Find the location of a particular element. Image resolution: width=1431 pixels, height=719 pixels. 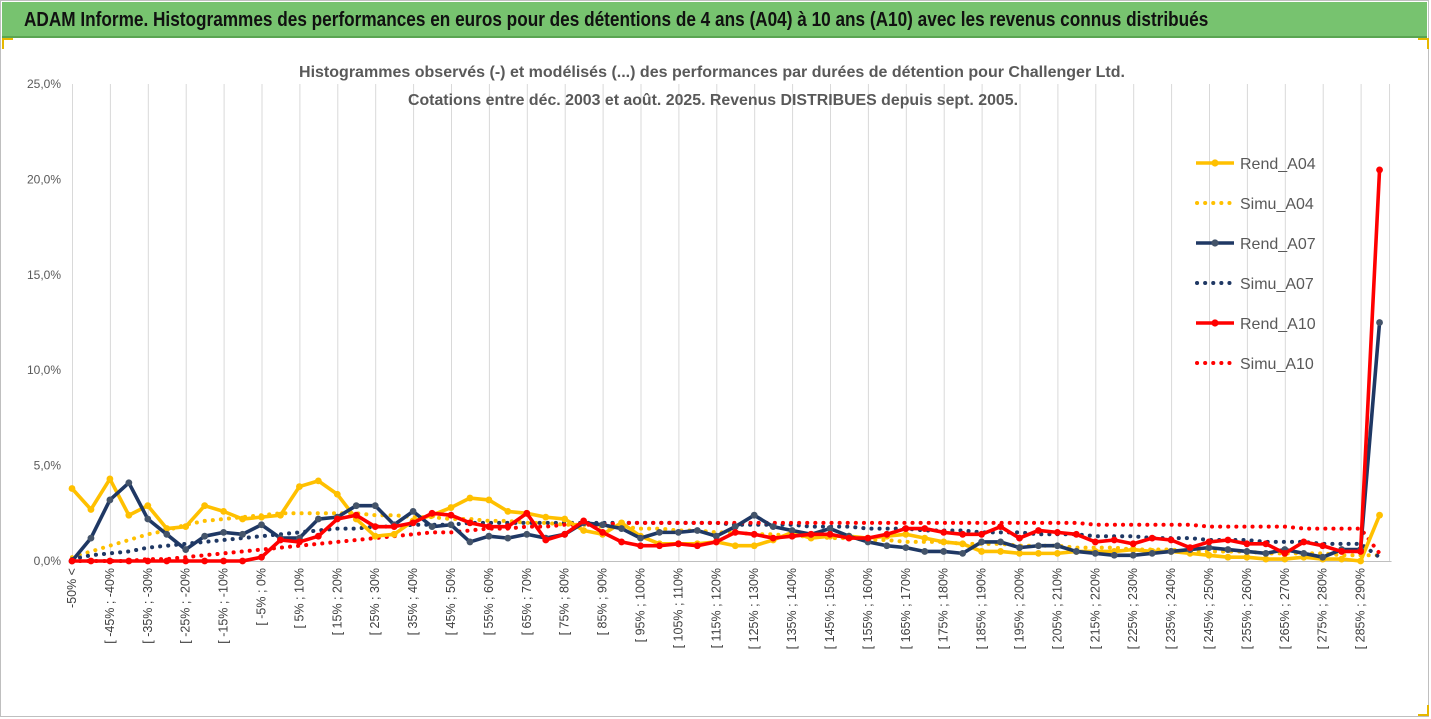

x-tick-label: [ 215% ; 220% is located at coordinates (1095, 608).